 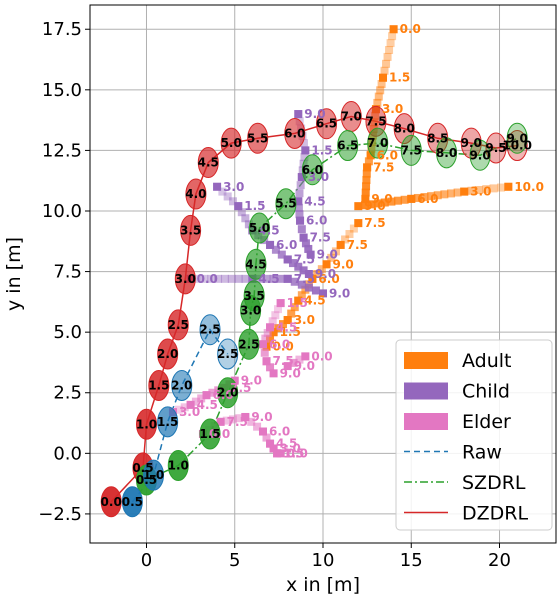 What do you see at coordinates (62, 150) in the screenshot?
I see `y-tick-label: 12.5` at bounding box center [62, 150].